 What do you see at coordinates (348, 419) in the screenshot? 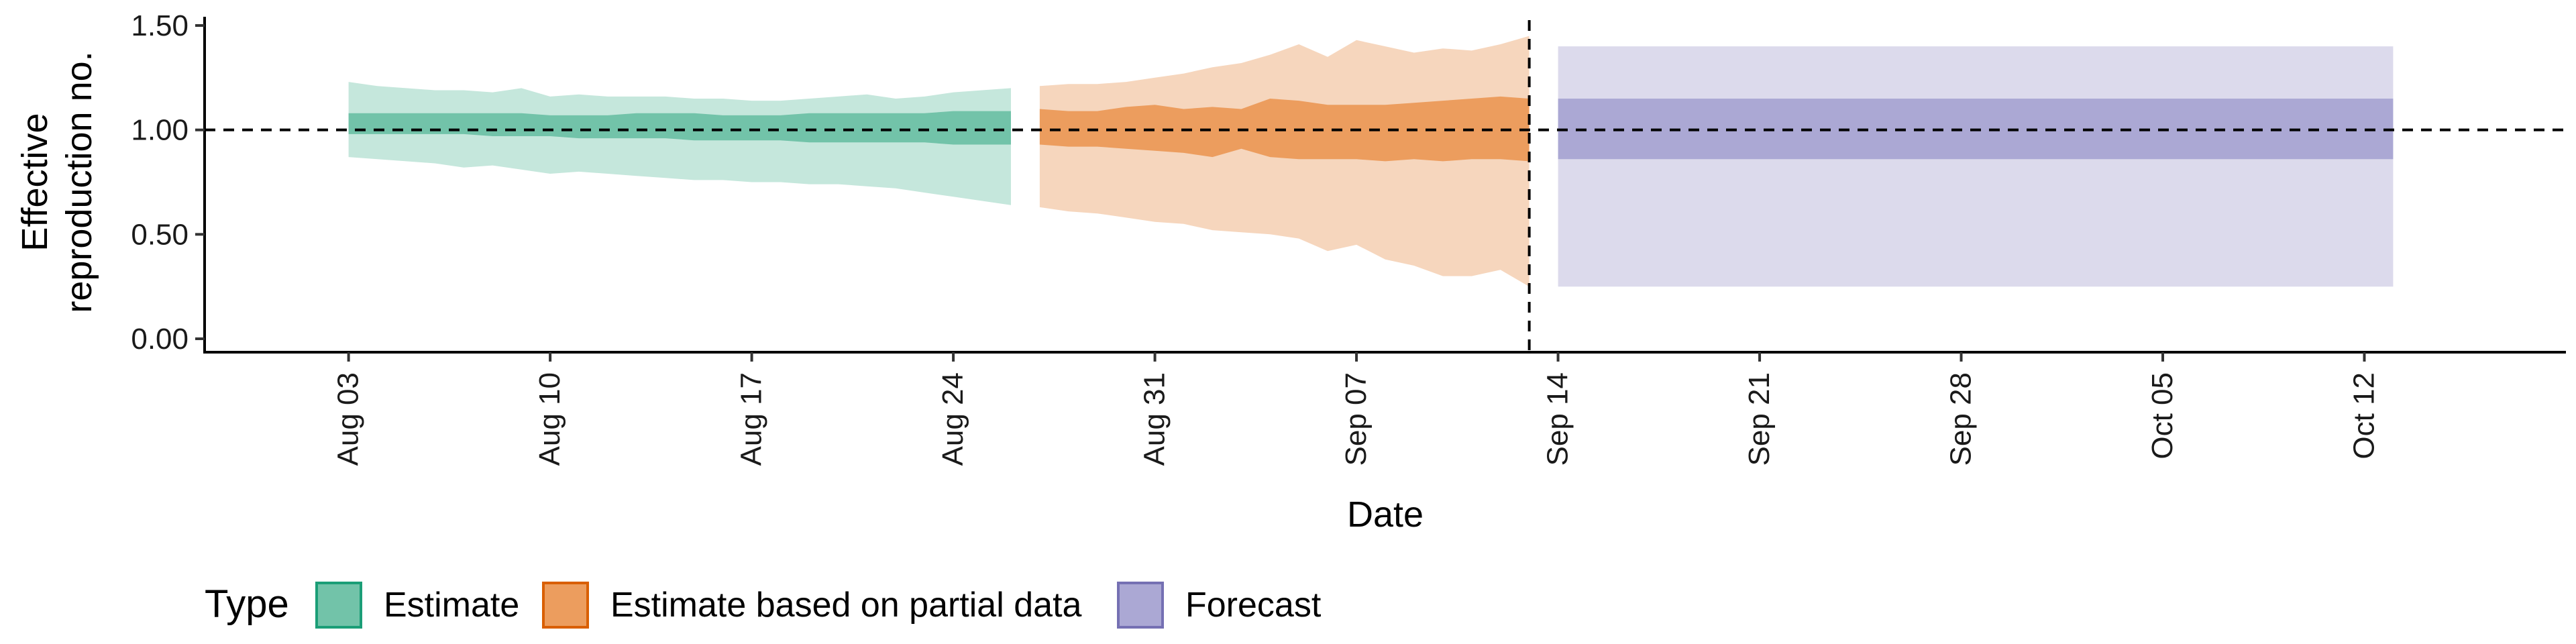
I see `x-tick-label: Aug 03` at bounding box center [348, 419].